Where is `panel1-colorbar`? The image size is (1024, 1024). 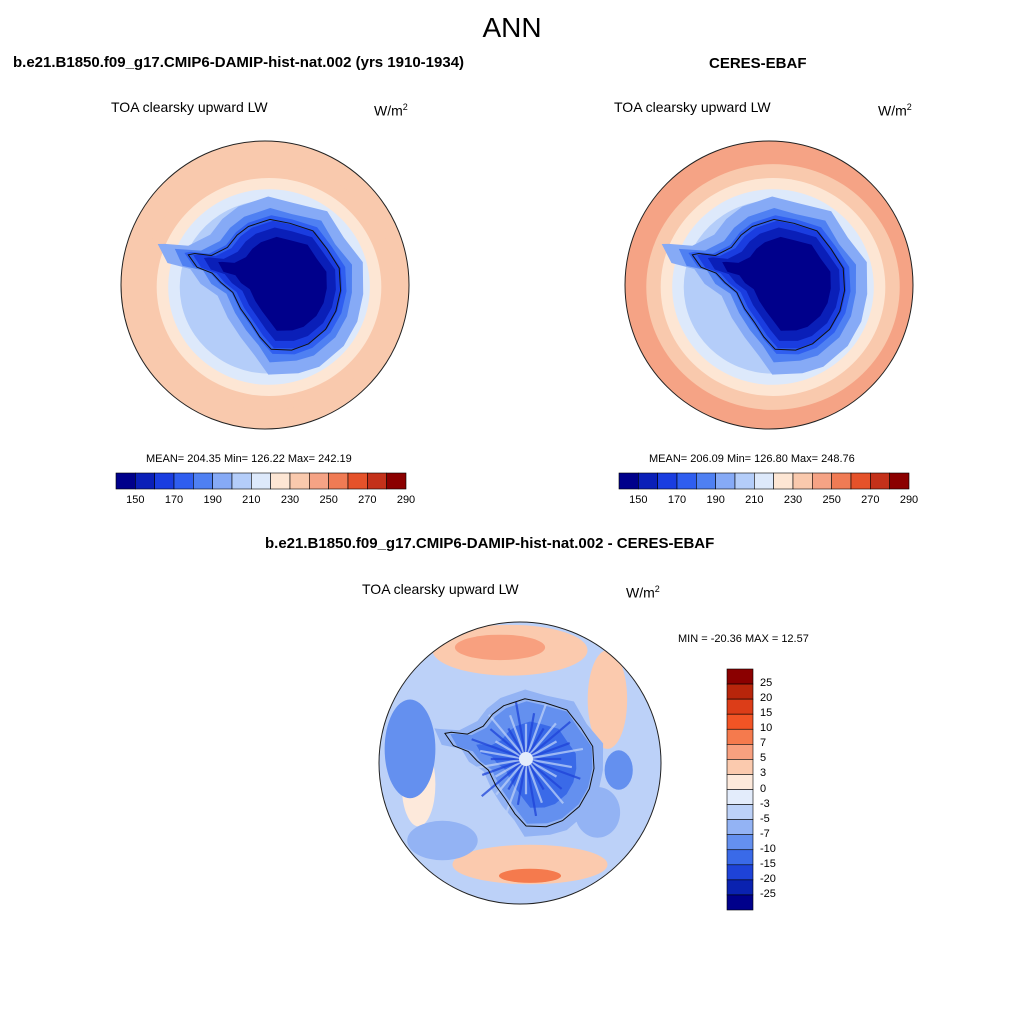
panel1-colorbar is located at coordinates (261, 481).